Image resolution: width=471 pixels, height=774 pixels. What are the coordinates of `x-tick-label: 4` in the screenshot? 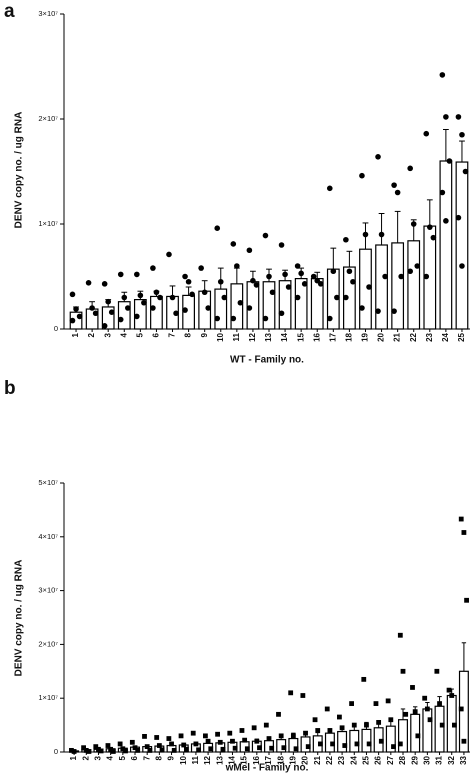 It's located at (110, 757).